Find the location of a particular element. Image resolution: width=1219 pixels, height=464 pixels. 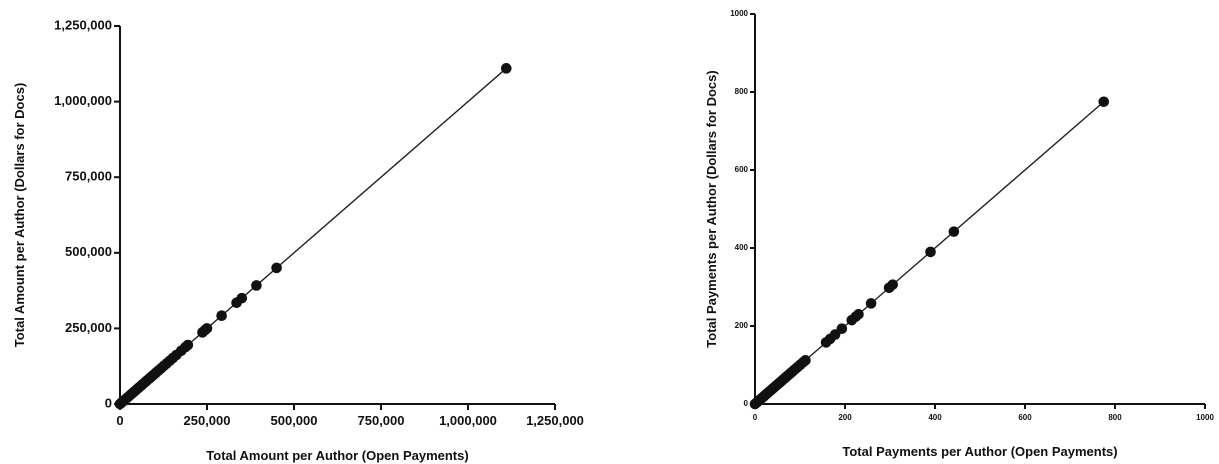

left-y-tick-label: 750,000 is located at coordinates (88, 176).